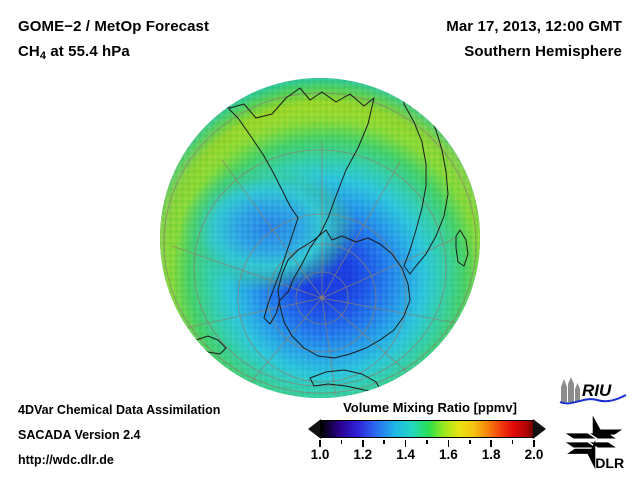 Image resolution: width=640 pixels, height=480 pixels. Describe the element at coordinates (491, 454) in the screenshot. I see `colorbar-tick-label: 1.8` at that location.